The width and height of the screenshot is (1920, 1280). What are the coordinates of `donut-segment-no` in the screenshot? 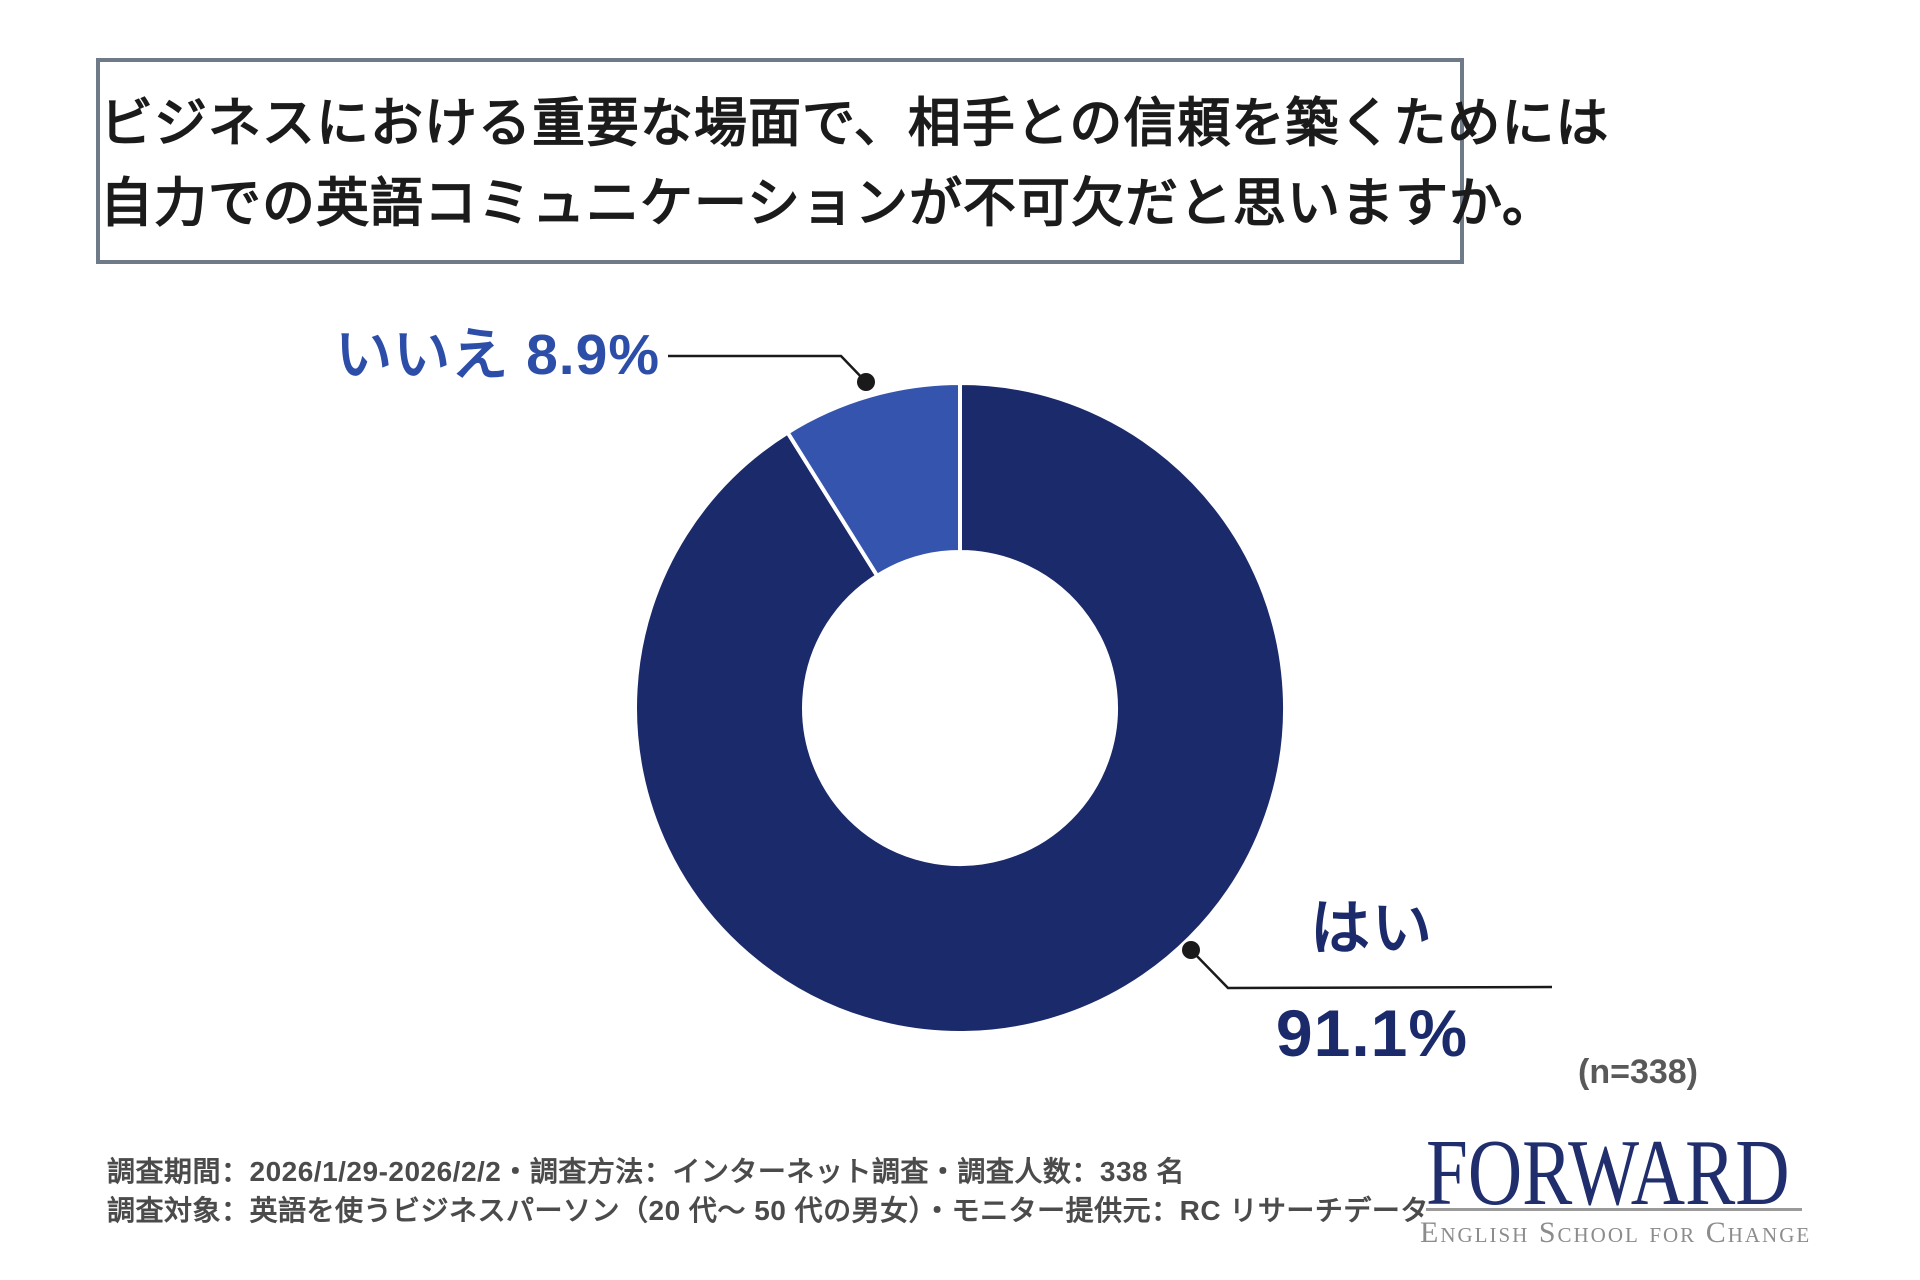 It's located at (873, 479).